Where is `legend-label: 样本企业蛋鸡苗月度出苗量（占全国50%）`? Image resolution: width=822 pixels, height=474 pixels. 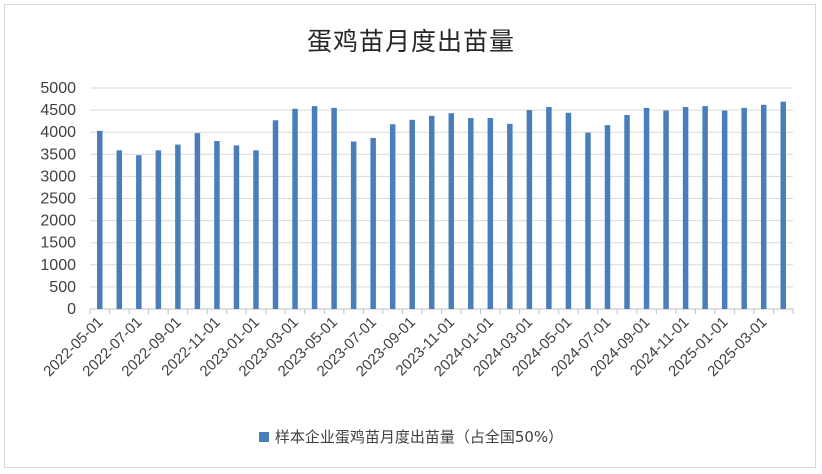 legend-label: 样本企业蛋鸡苗月度出苗量（占全国50%） is located at coordinates (419, 437).